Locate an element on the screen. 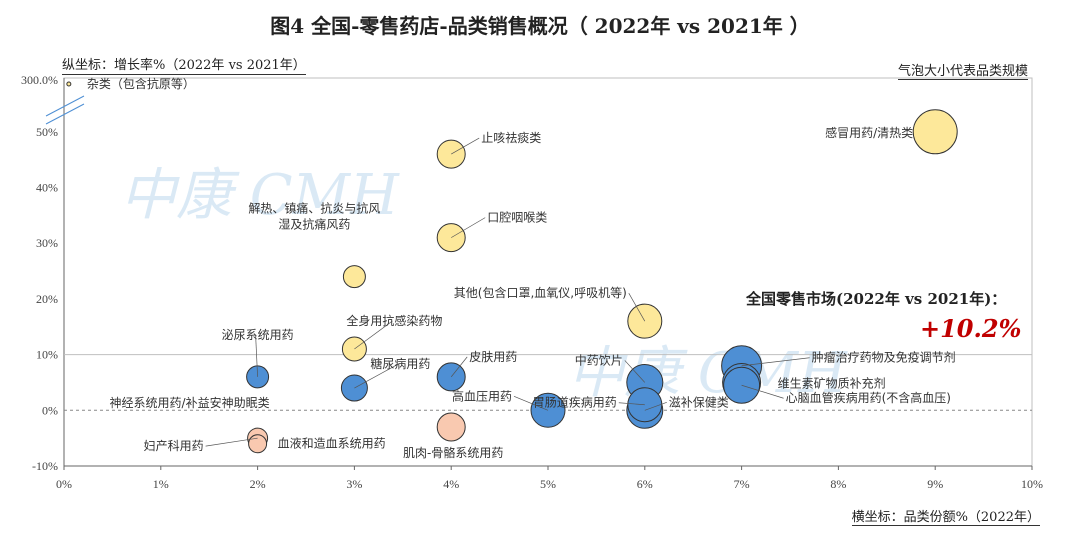 The image size is (1080, 540). bubble-label: 糖尿病用药 is located at coordinates (400, 363).